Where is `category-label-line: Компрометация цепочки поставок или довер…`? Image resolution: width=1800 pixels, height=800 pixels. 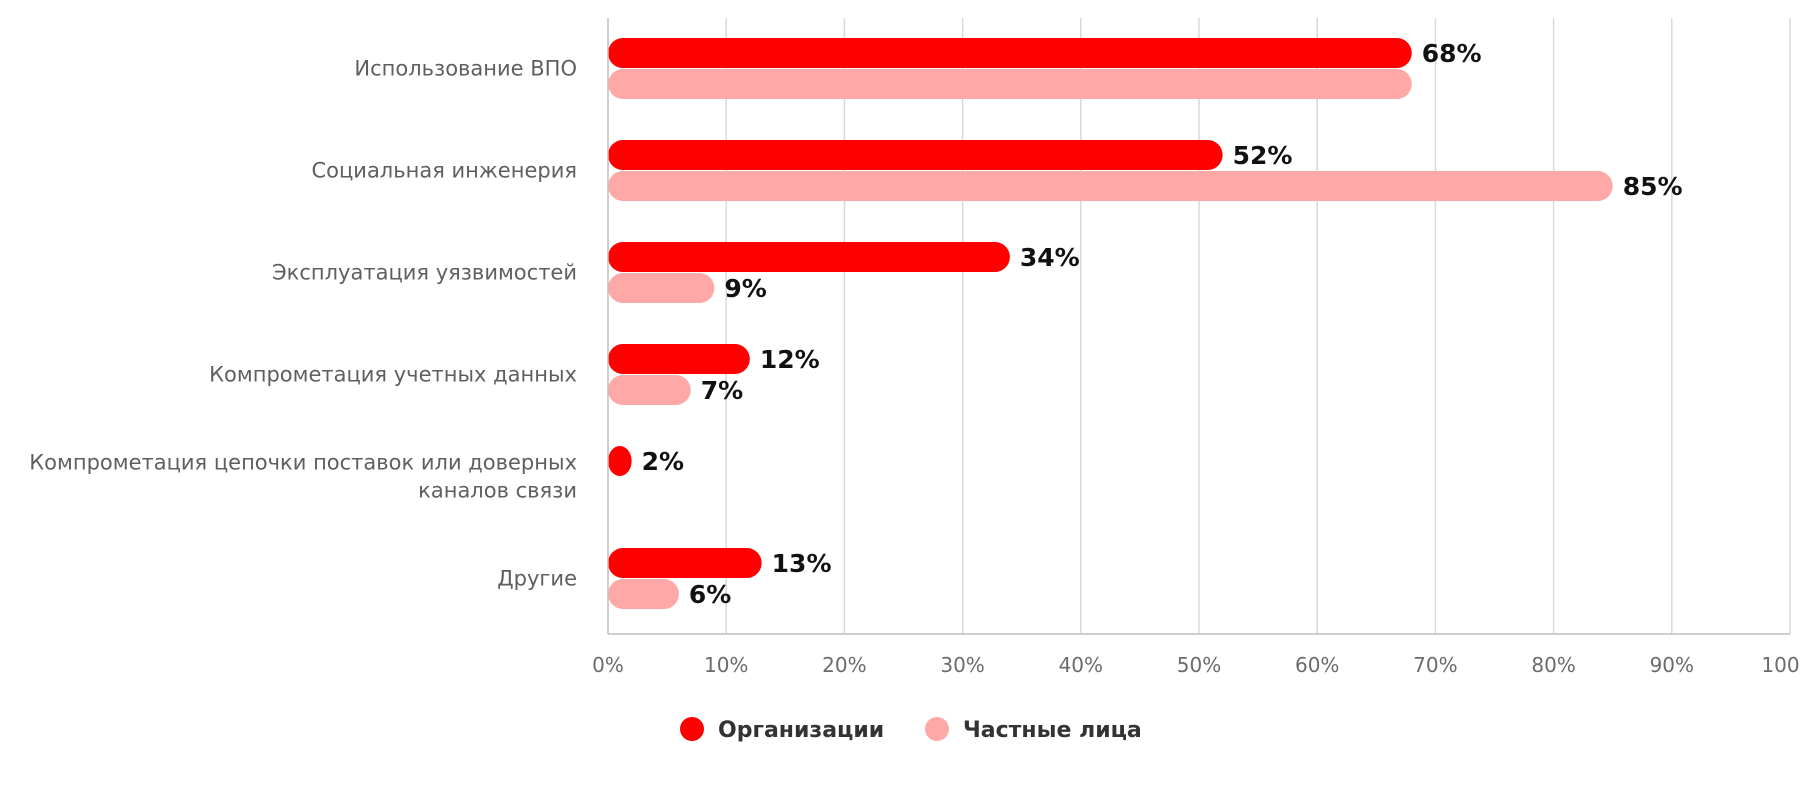
category-label-line: Компрометация цепочки поставок или довер… is located at coordinates (303, 463).